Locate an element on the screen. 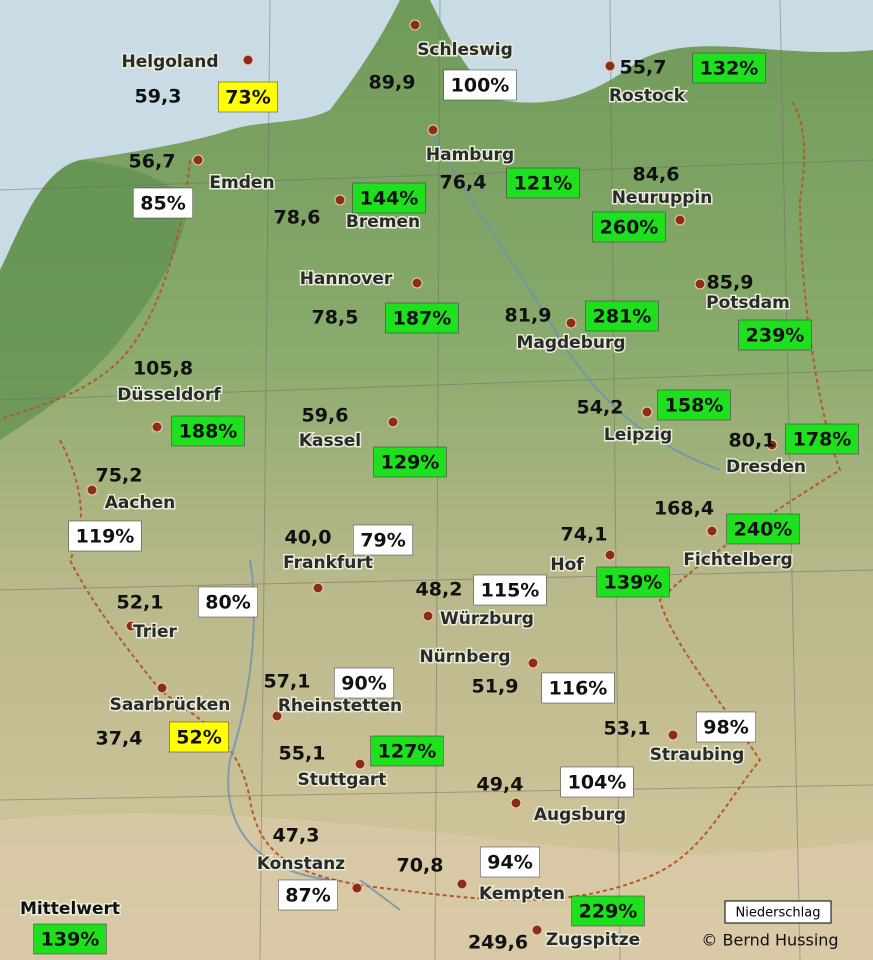 This screenshot has width=873, height=960. station-value: 59,3 is located at coordinates (158, 97).